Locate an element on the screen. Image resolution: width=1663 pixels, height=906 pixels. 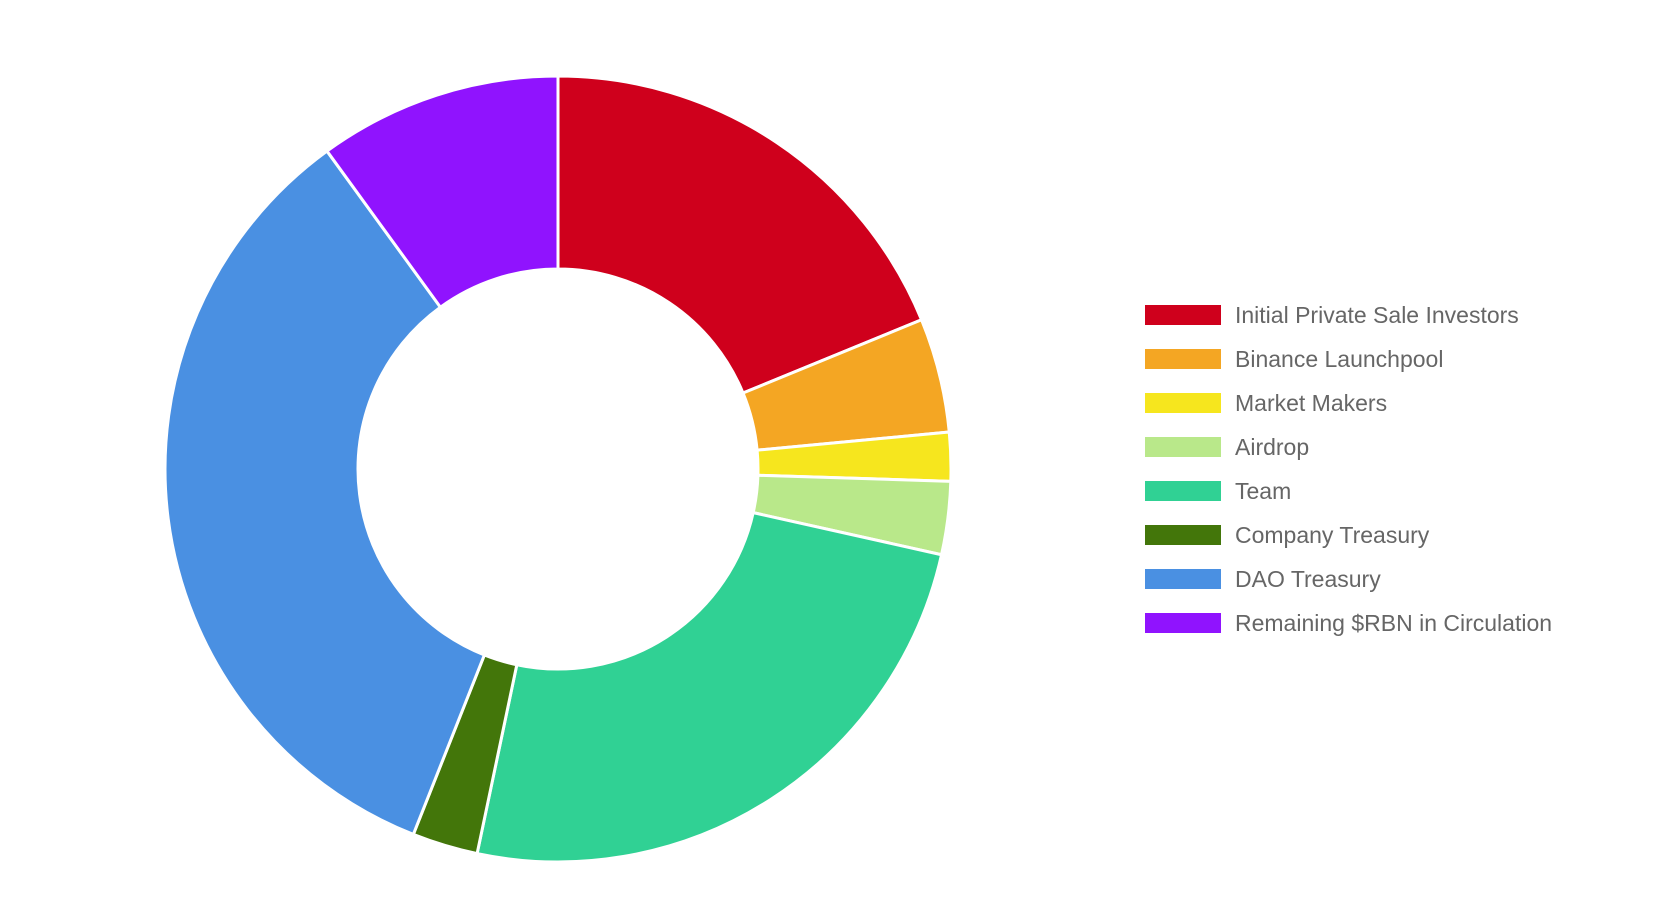
slice-dao-treasury is located at coordinates (324, 492).